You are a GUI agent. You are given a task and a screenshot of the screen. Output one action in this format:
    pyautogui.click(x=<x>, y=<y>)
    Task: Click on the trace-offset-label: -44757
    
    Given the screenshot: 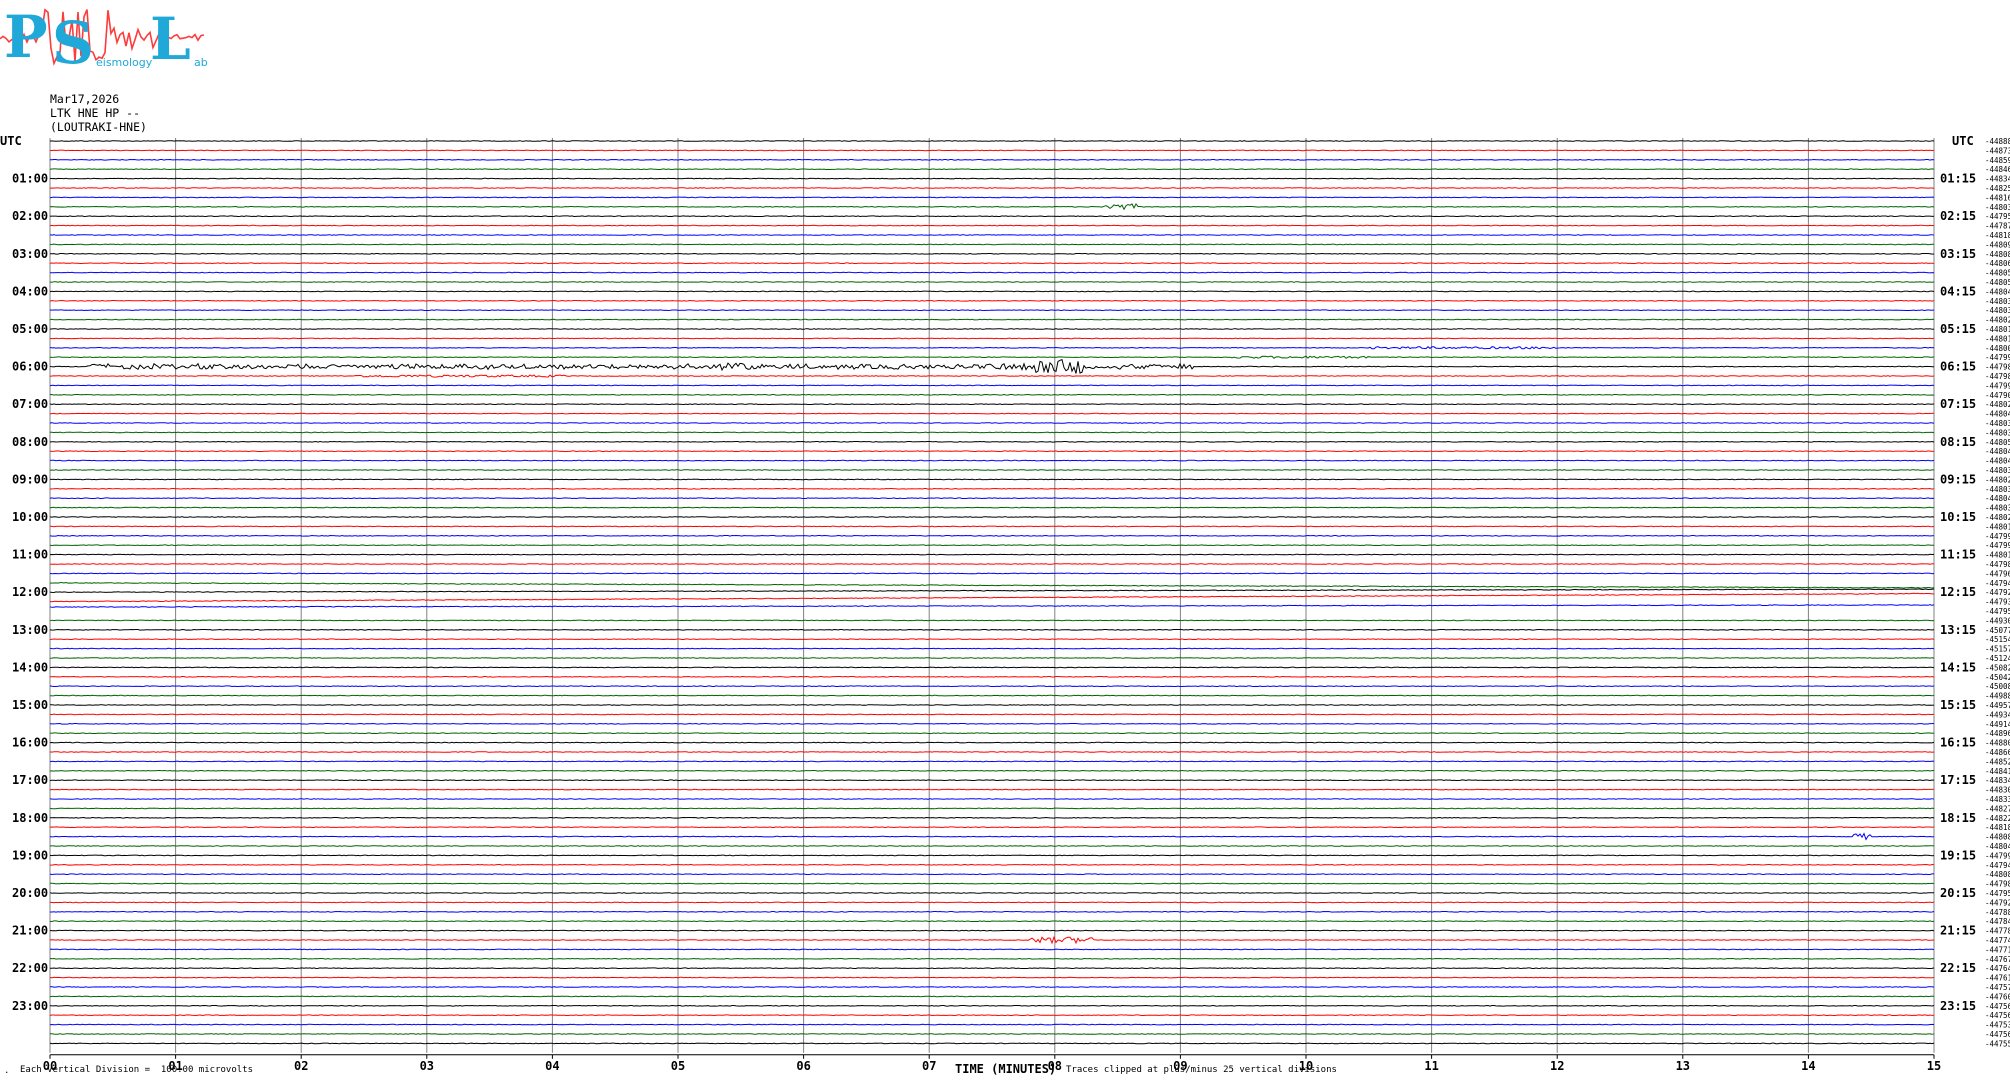 What is the action you would take?
    pyautogui.click(x=1997, y=987)
    